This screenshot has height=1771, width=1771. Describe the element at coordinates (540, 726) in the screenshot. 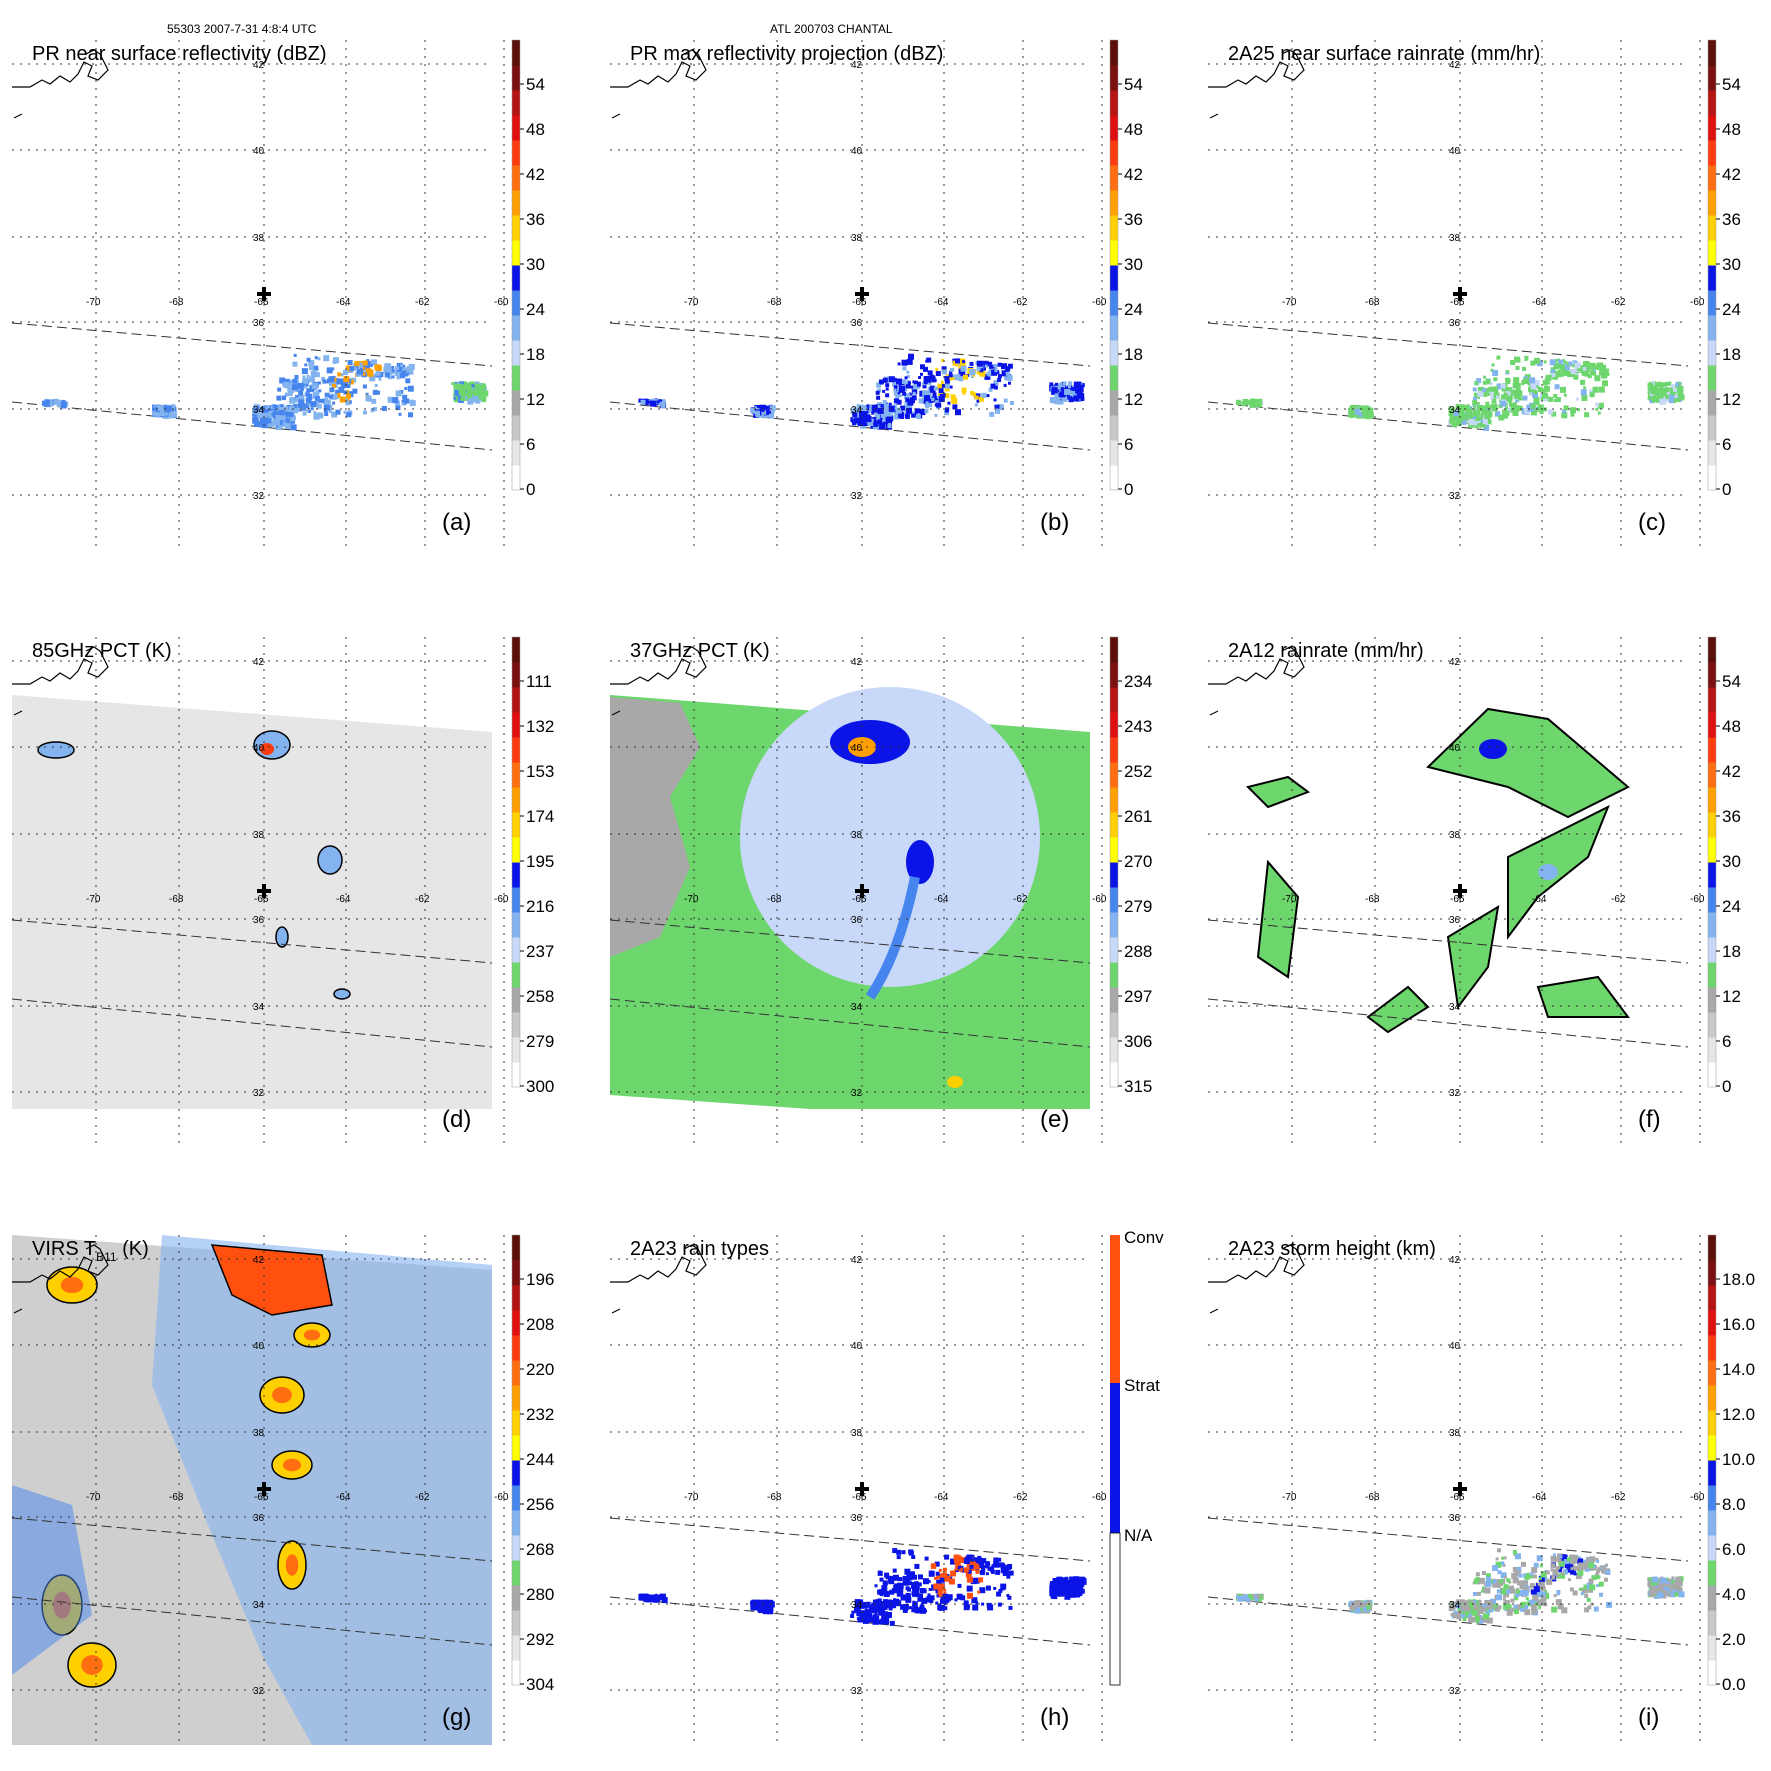

I see `colorbar-tick-label: 132` at that location.